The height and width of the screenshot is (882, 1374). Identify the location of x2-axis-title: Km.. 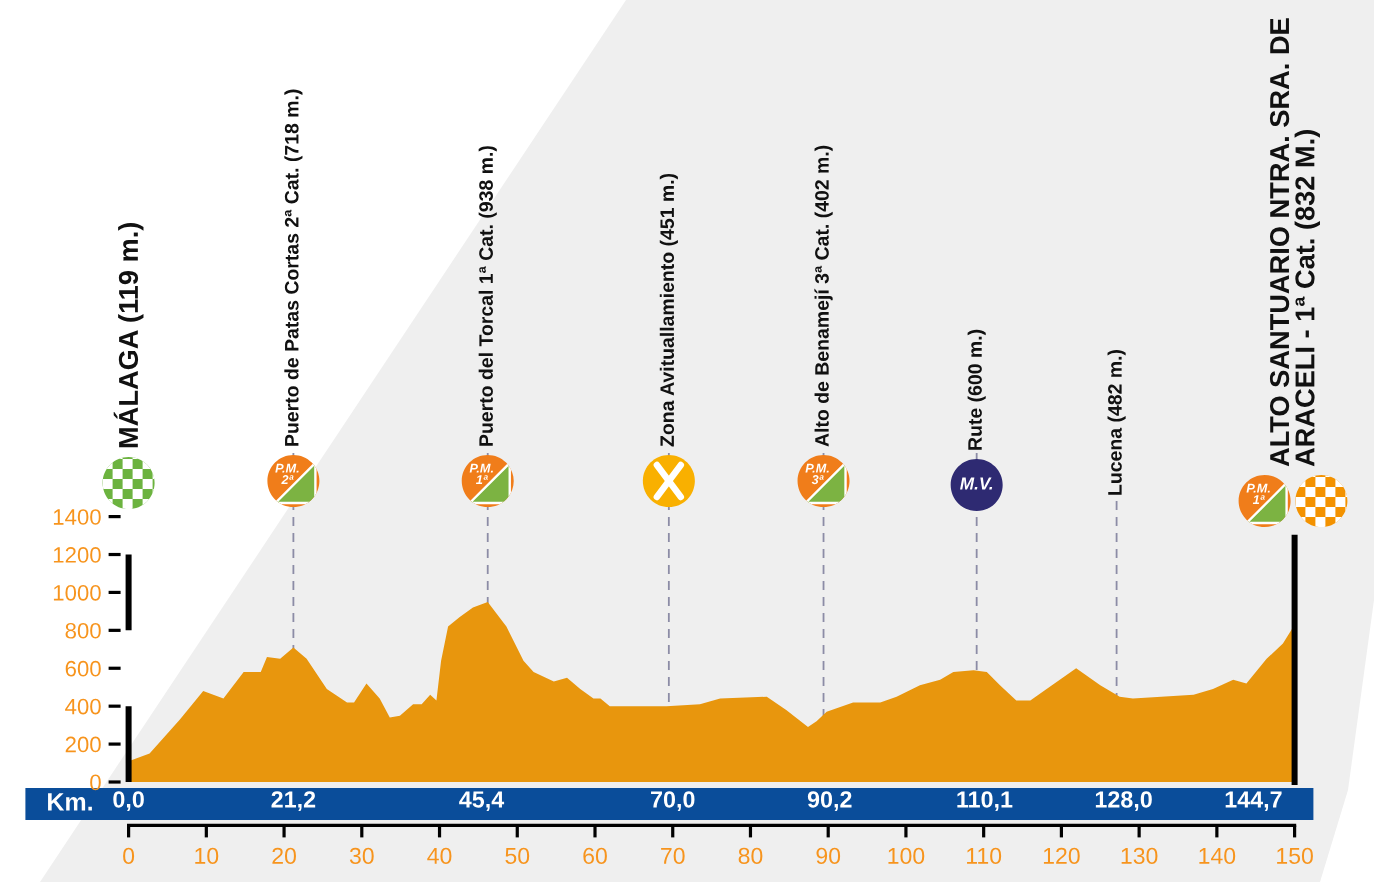
(70, 802).